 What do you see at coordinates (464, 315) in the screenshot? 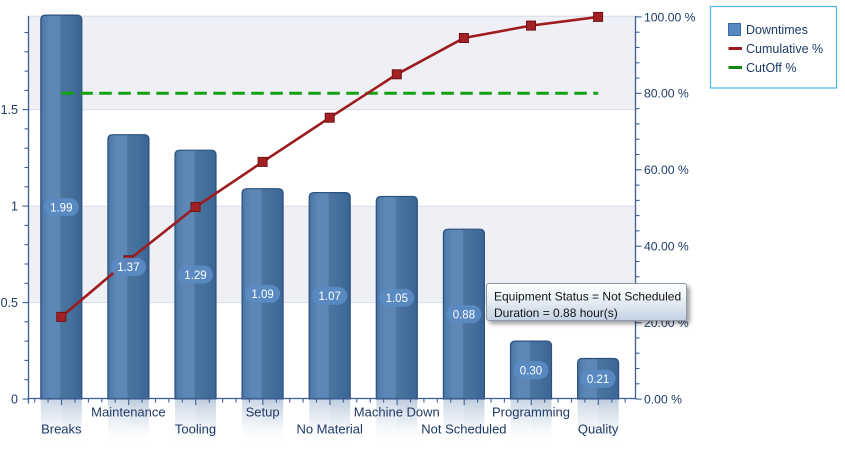
I see `svg-text: 0.88` at bounding box center [464, 315].